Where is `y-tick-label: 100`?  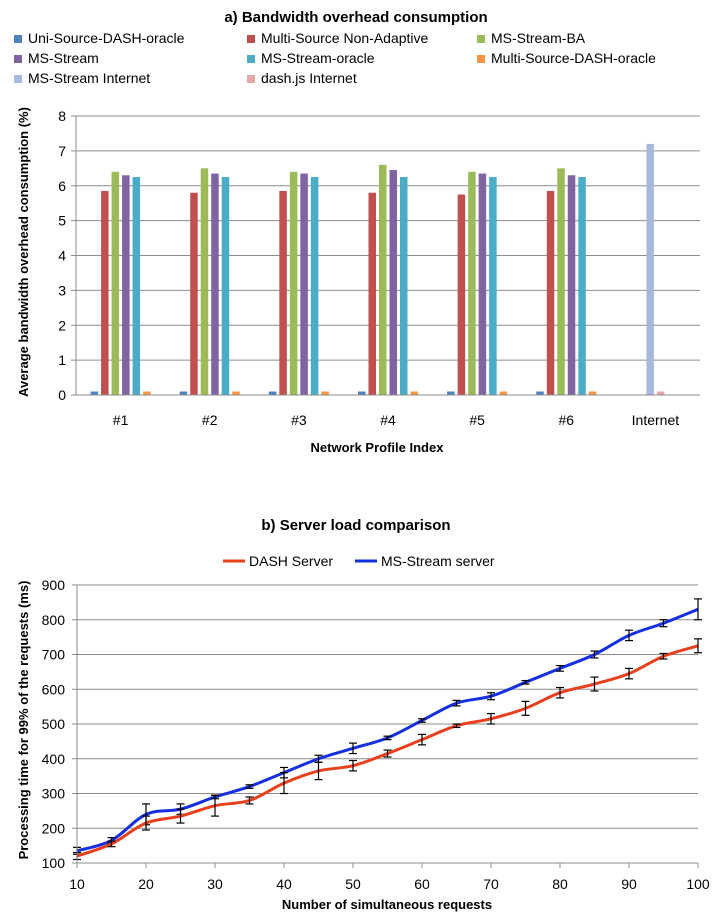
y-tick-label: 100 is located at coordinates (54, 863).